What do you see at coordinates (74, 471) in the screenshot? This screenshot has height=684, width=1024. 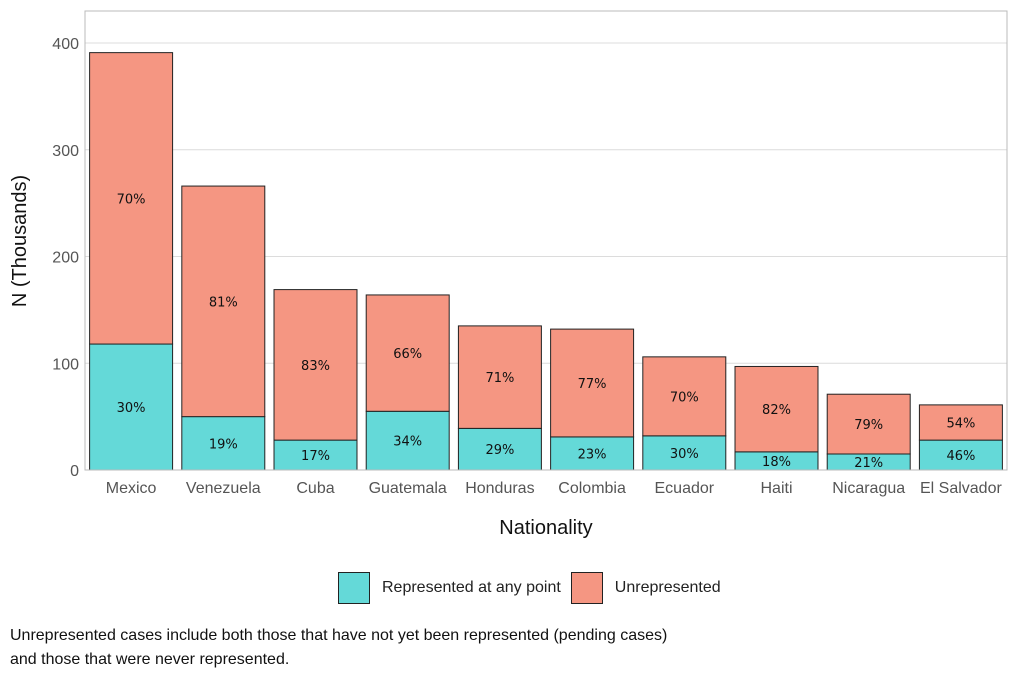 I see `y-tick-label: 0` at bounding box center [74, 471].